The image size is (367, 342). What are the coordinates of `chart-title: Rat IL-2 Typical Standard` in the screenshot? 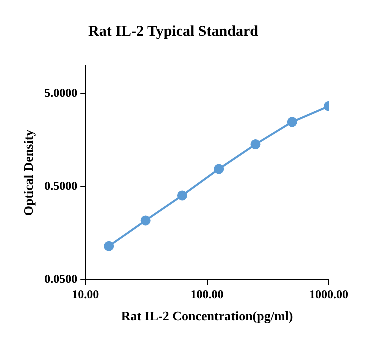 It's located at (174, 32).